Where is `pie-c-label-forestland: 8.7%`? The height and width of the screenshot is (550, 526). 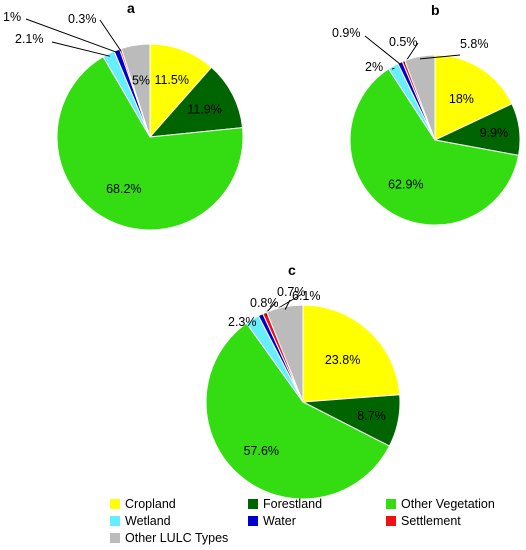
pie-c-label-forestland: 8.7% is located at coordinates (371, 416).